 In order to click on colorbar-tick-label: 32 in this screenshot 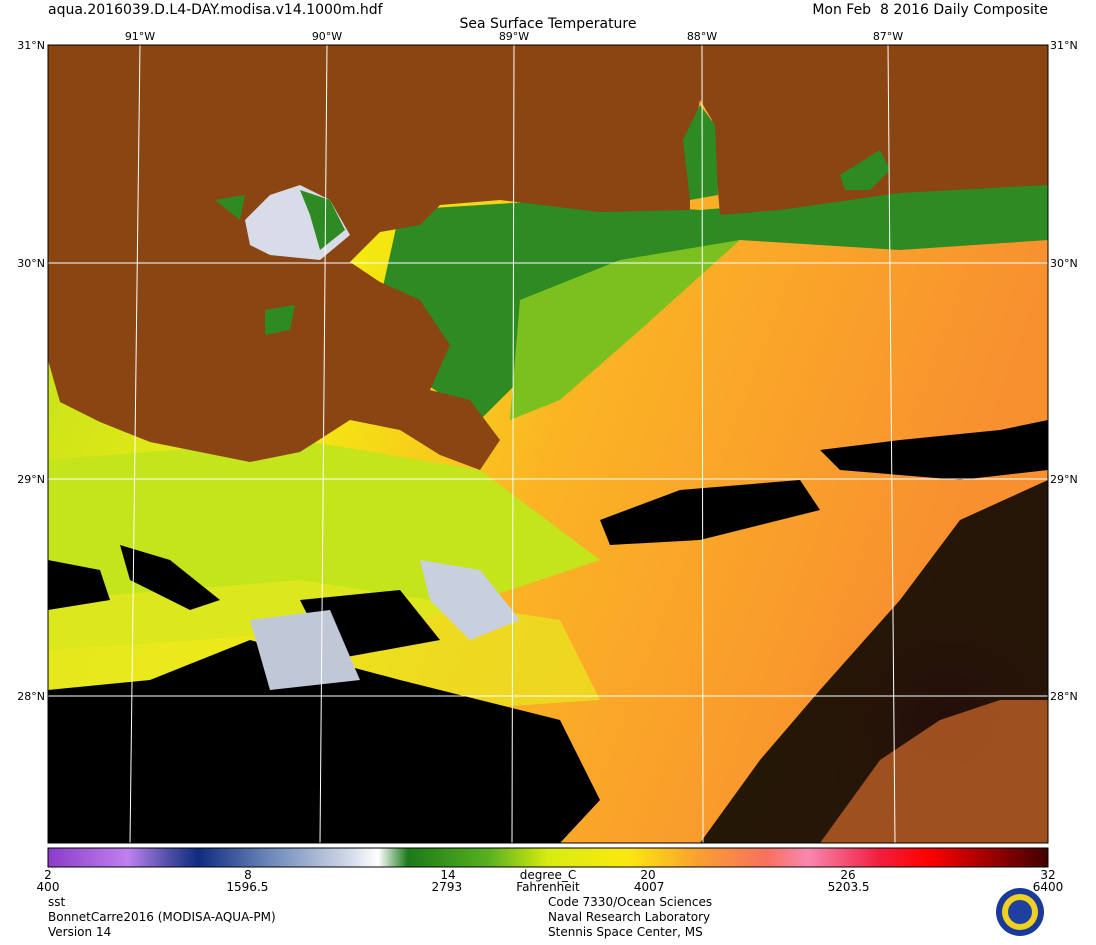, I will do `click(1047, 875)`.